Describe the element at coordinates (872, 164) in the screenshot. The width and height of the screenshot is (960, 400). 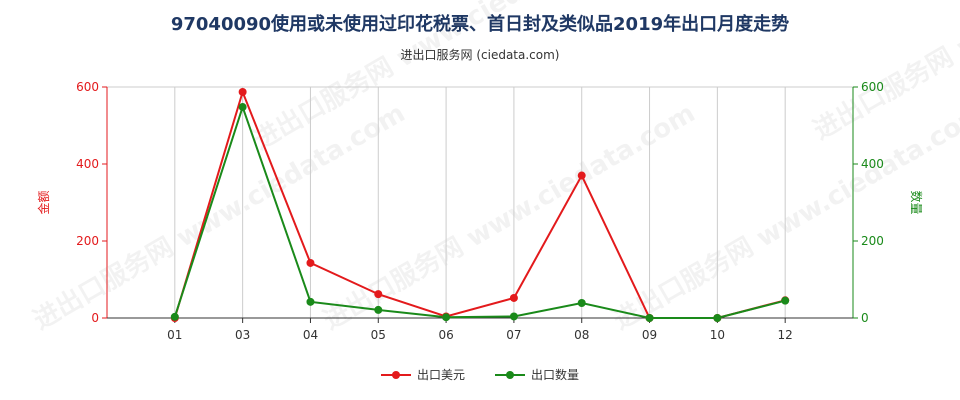
I see `y-tick-label-right: 400` at that location.